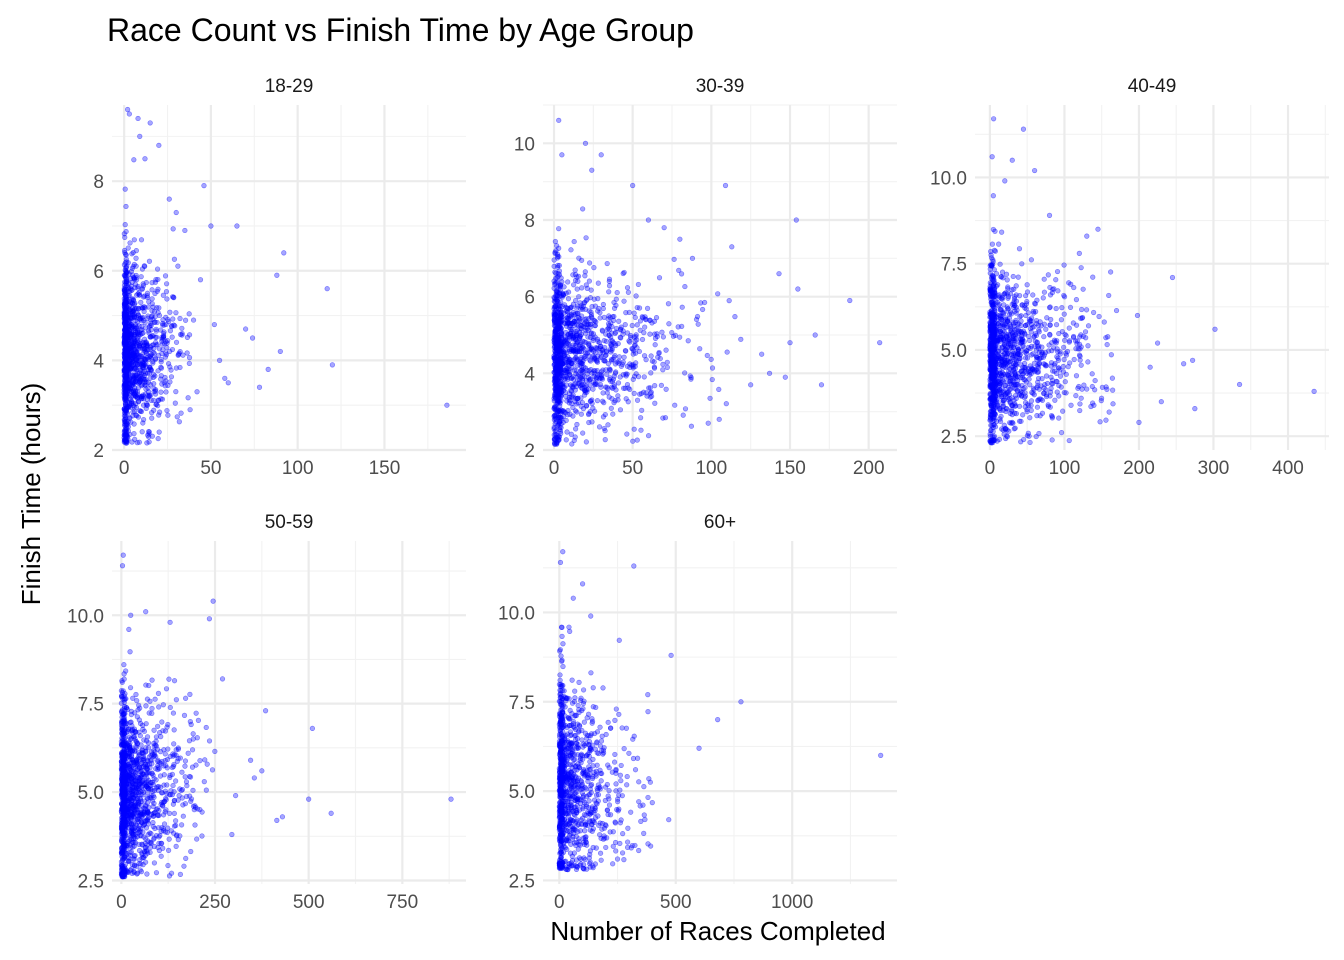 This screenshot has height=960, width=1344. I want to click on y-tick-label: 7.5, so click(954, 265).